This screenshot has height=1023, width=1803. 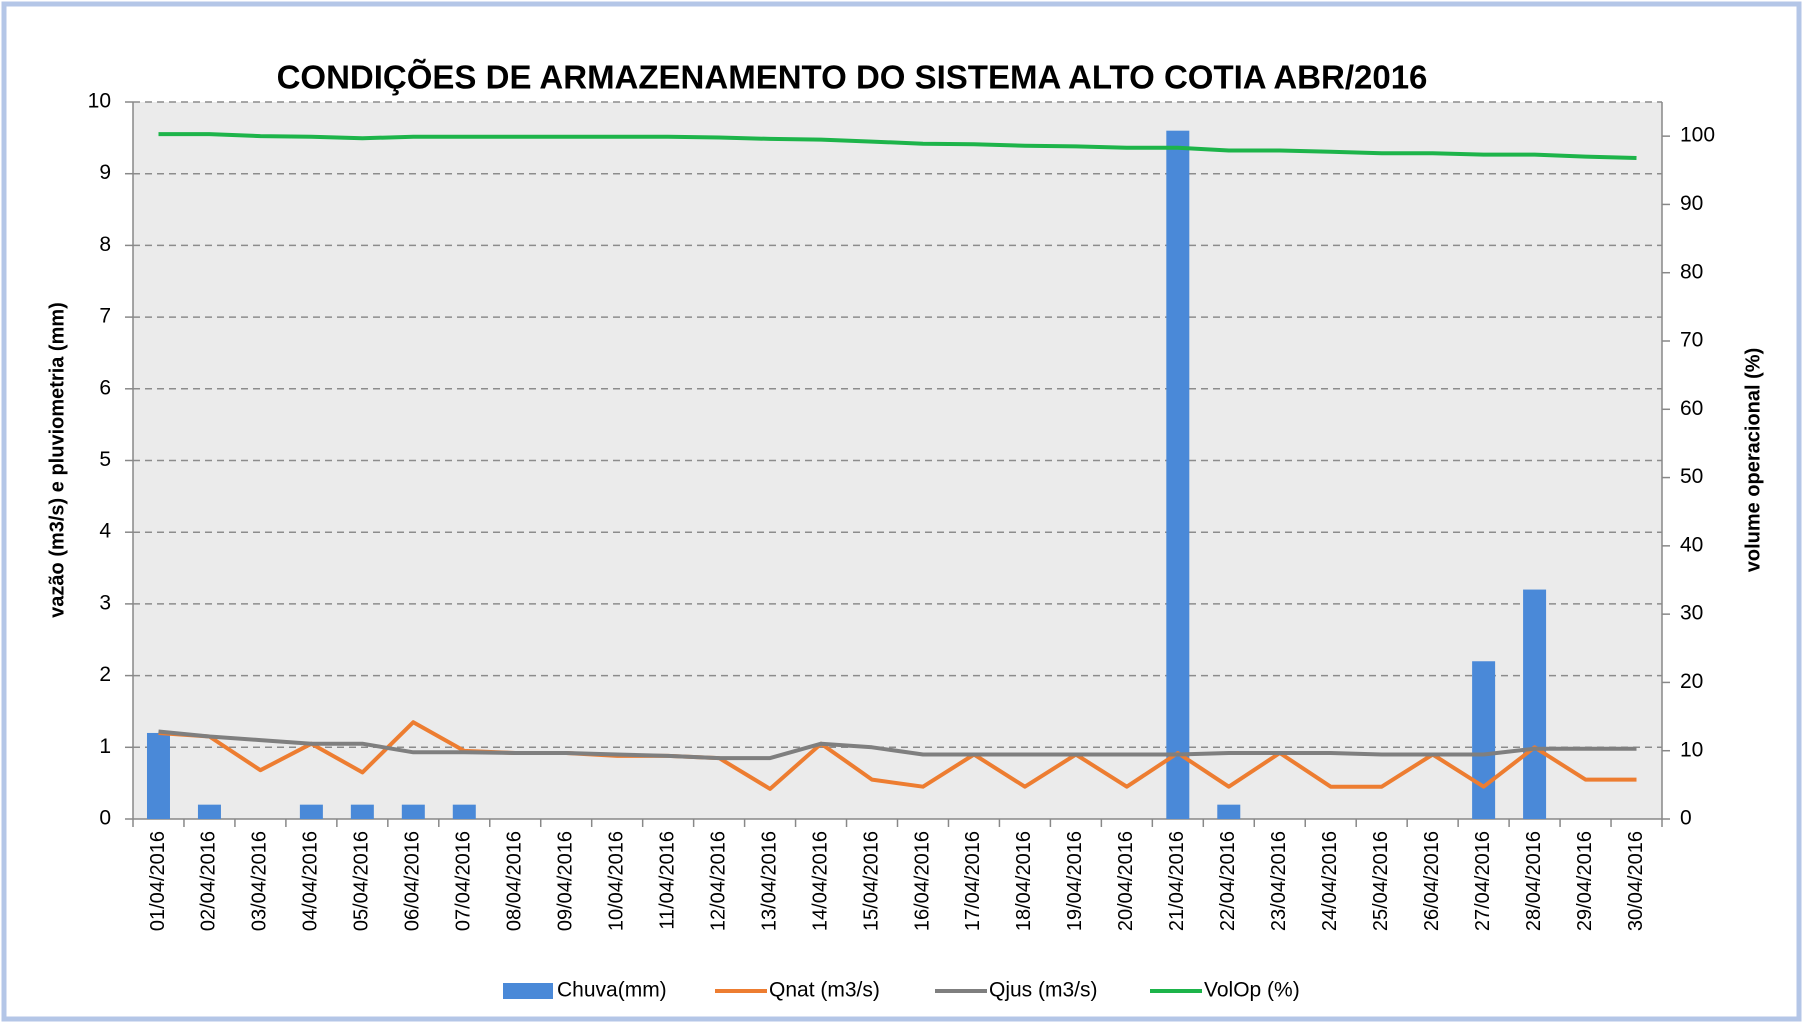 I want to click on x-tick-label: 19/04/2016, so click(x=1075, y=881).